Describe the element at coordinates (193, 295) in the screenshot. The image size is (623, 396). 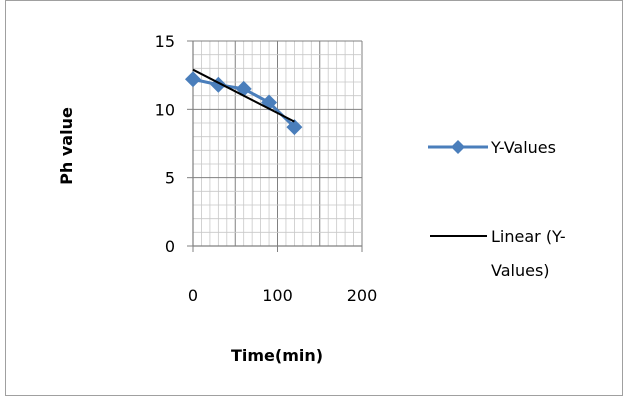
I see `x-tick-label: 0` at that location.